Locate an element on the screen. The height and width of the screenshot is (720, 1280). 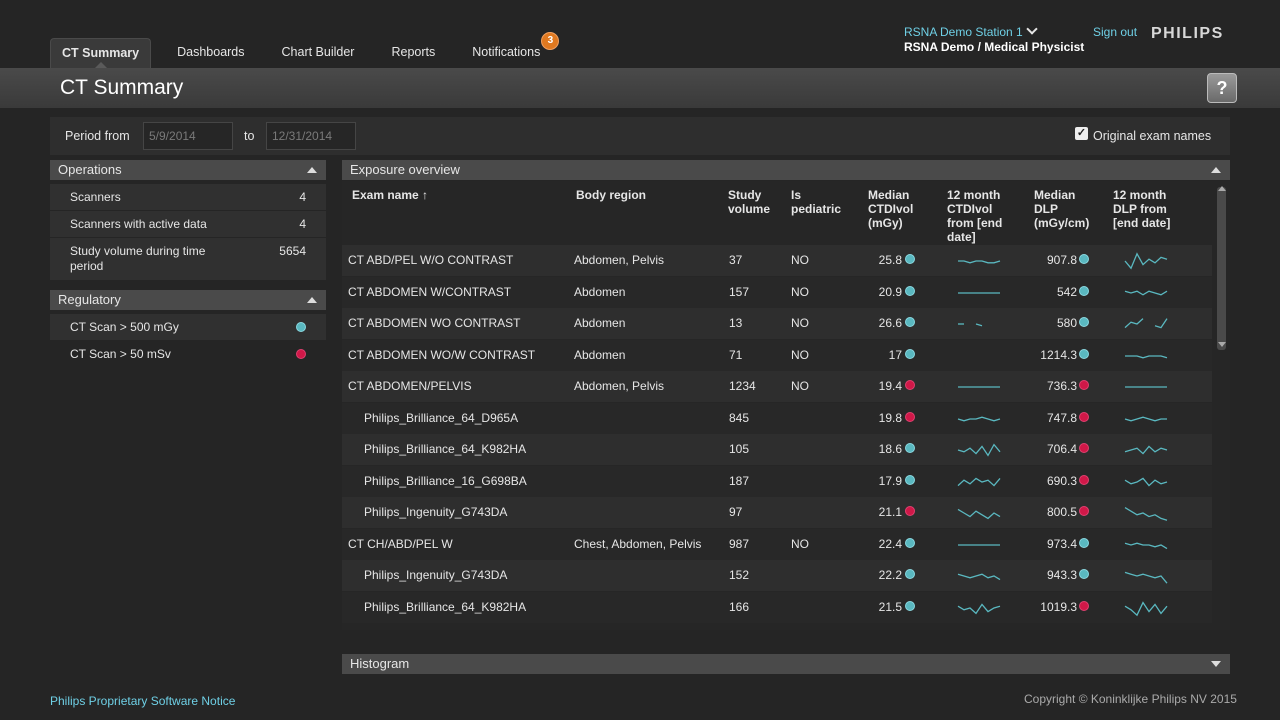
chevron-down-icon is located at coordinates (1032, 29).